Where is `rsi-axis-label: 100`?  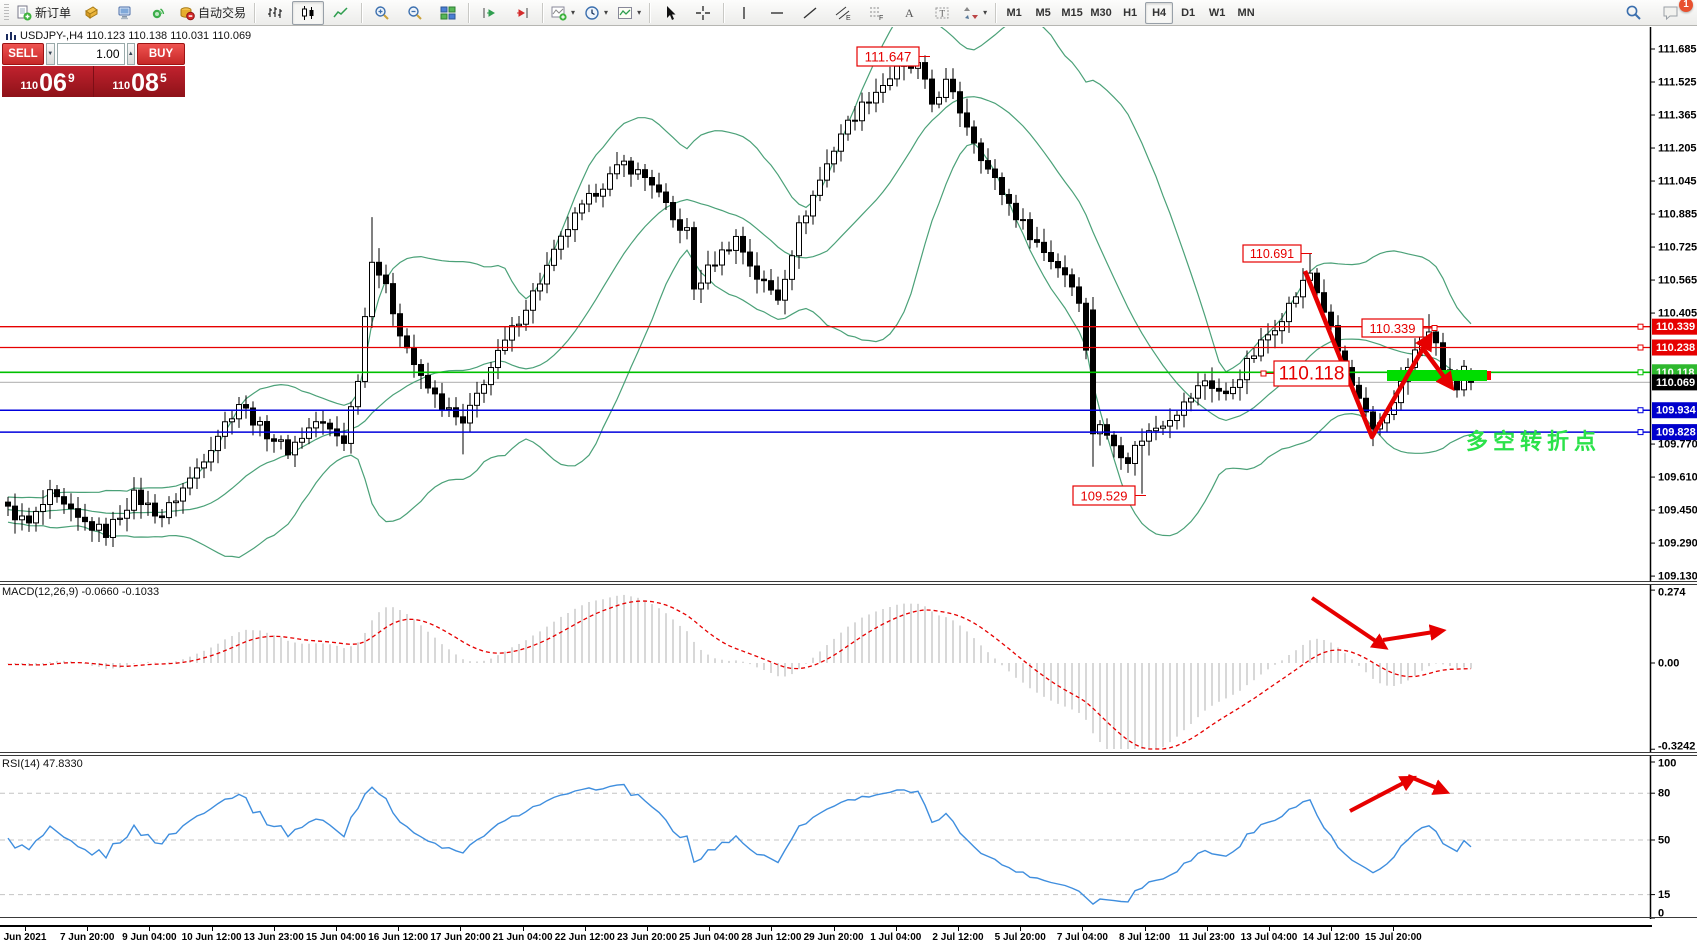
rsi-axis-label: 100 is located at coordinates (1667, 764).